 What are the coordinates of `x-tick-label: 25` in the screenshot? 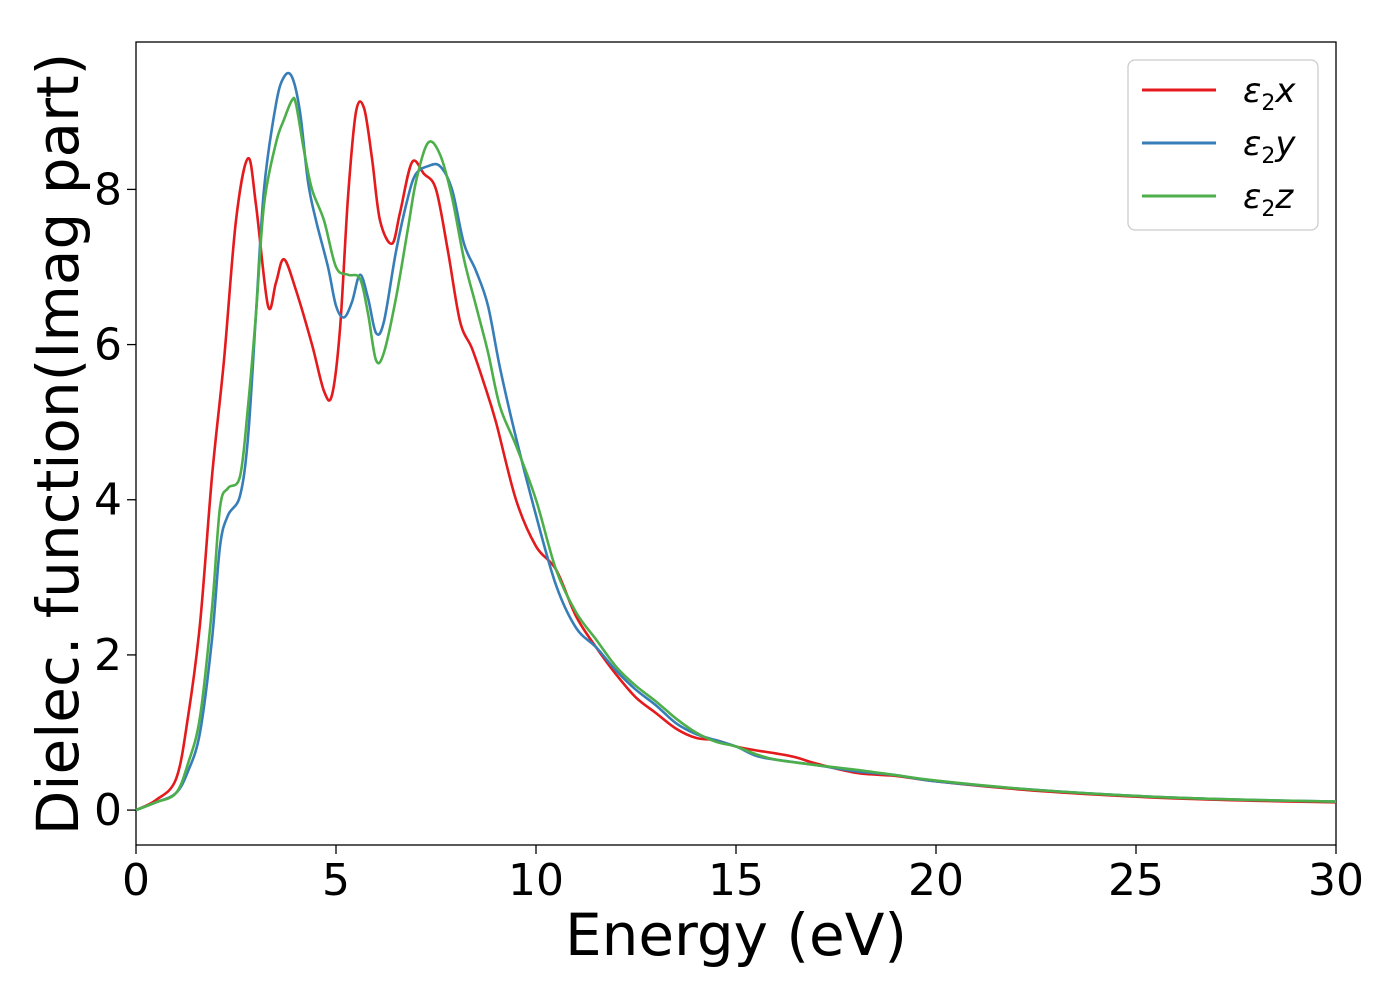 It's located at (1136, 880).